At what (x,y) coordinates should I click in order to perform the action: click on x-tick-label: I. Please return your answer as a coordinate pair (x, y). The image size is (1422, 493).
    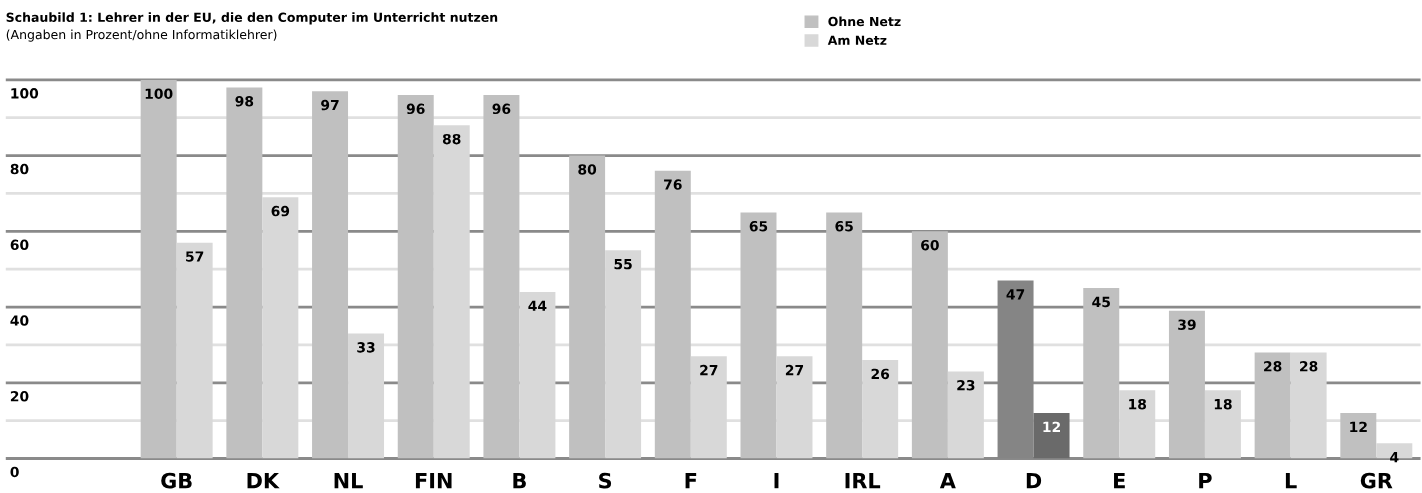
    Looking at the image, I should click on (776, 481).